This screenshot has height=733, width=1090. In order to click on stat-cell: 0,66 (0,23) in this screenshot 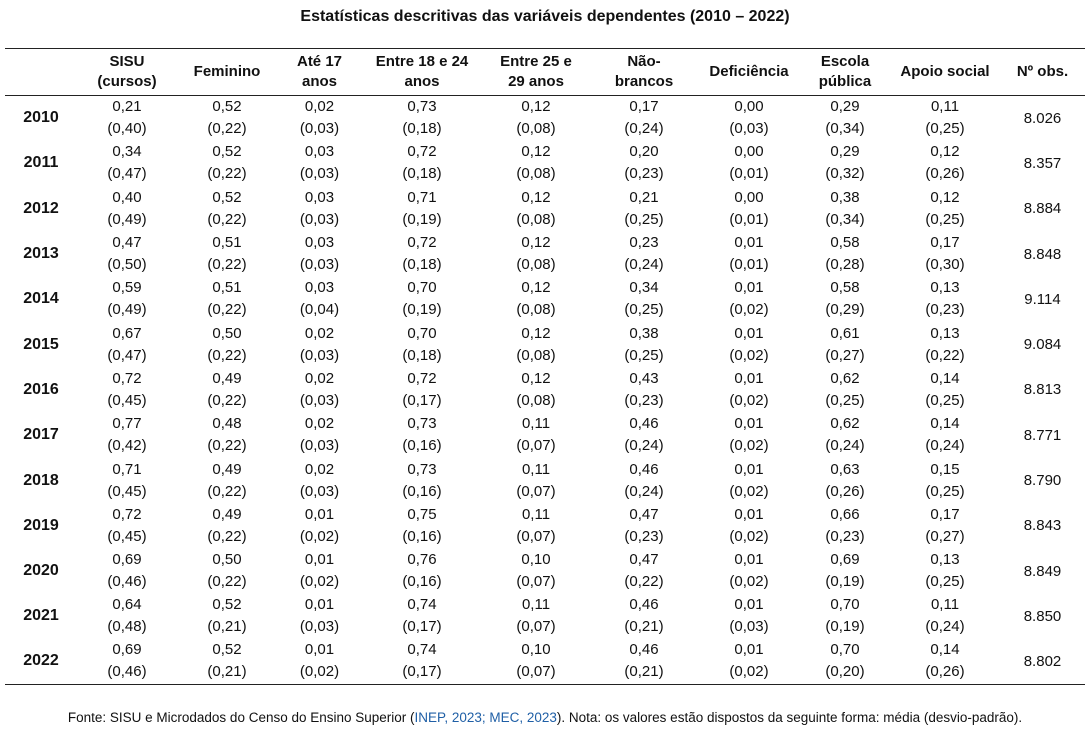, I will do `click(845, 525)`.